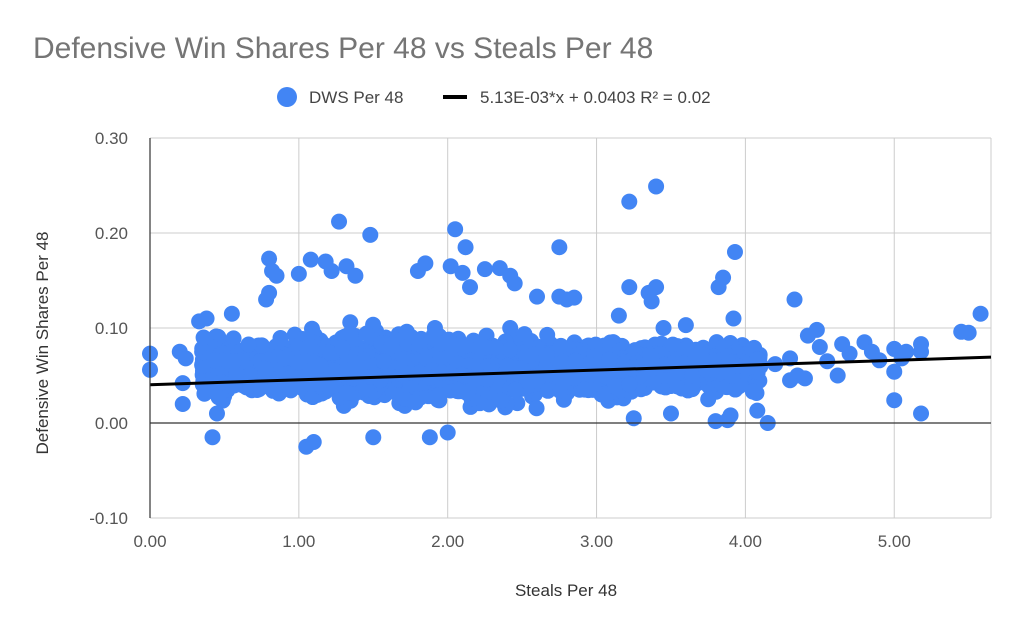 The image size is (1024, 633). What do you see at coordinates (894, 541) in the screenshot?
I see `x-tick-label: 5.00` at bounding box center [894, 541].